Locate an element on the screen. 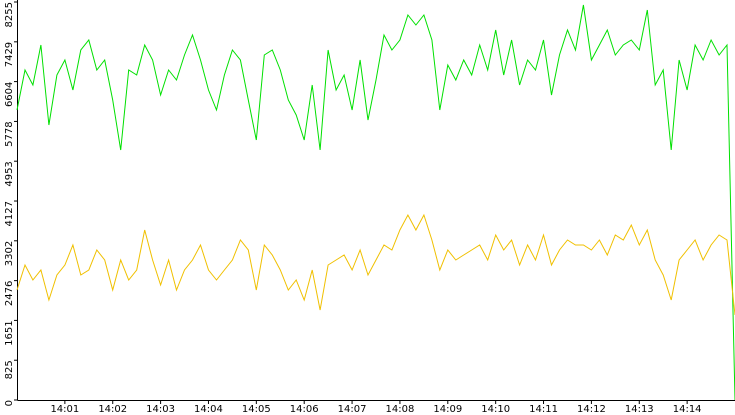 The image size is (735, 415). x-tick-label: 14:10 is located at coordinates (495, 409).